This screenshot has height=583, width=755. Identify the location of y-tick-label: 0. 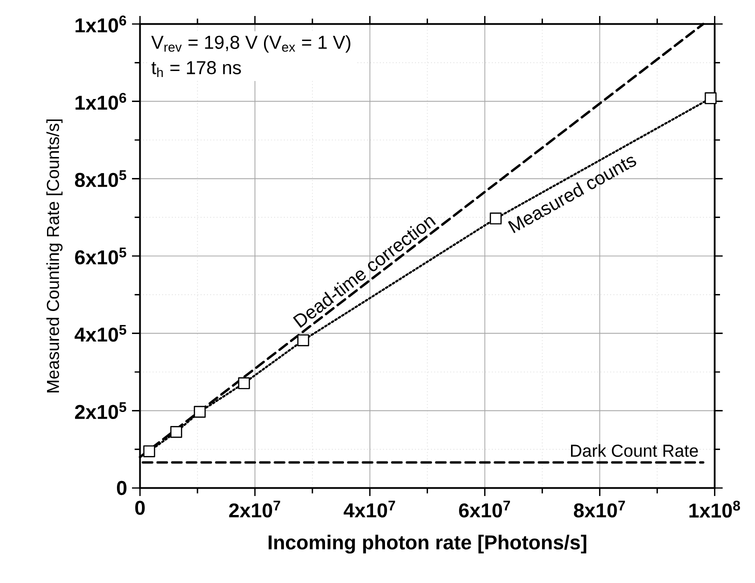
(121, 488).